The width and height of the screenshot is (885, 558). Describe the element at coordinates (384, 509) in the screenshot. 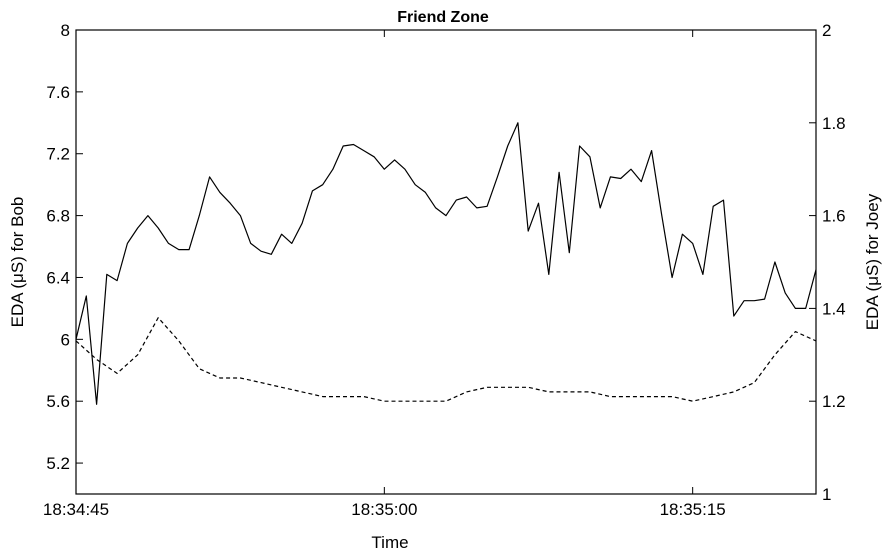

I see `x-tick-label: 18:35:00` at that location.